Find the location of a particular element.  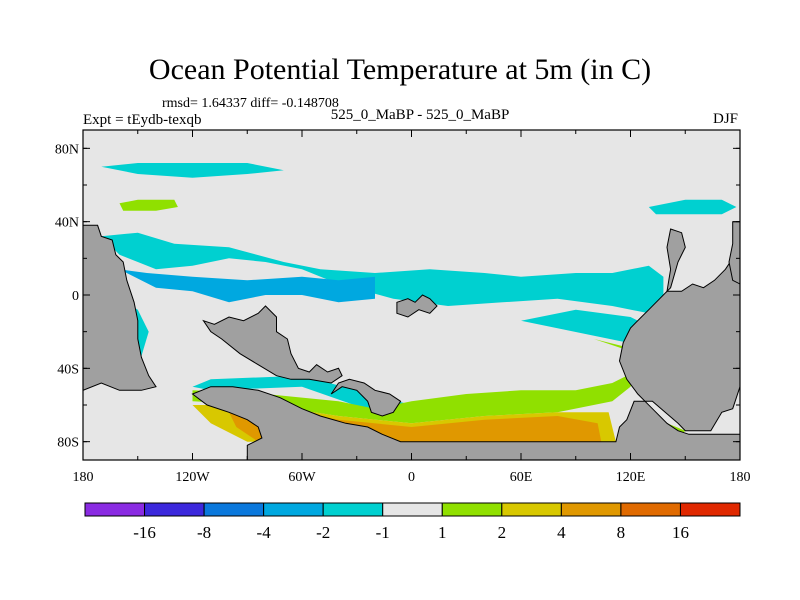

lat-tick-label: 80S is located at coordinates (68, 443).